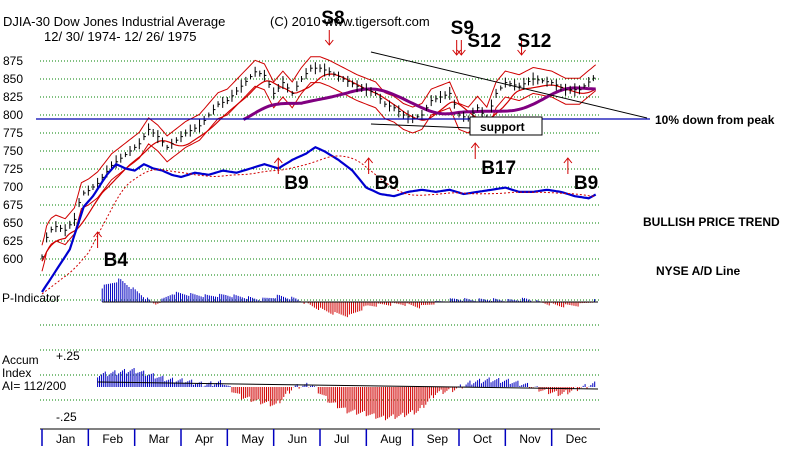 The image size is (800, 455). Describe the element at coordinates (13, 205) in the screenshot. I see `y-tick-label: 675` at that location.